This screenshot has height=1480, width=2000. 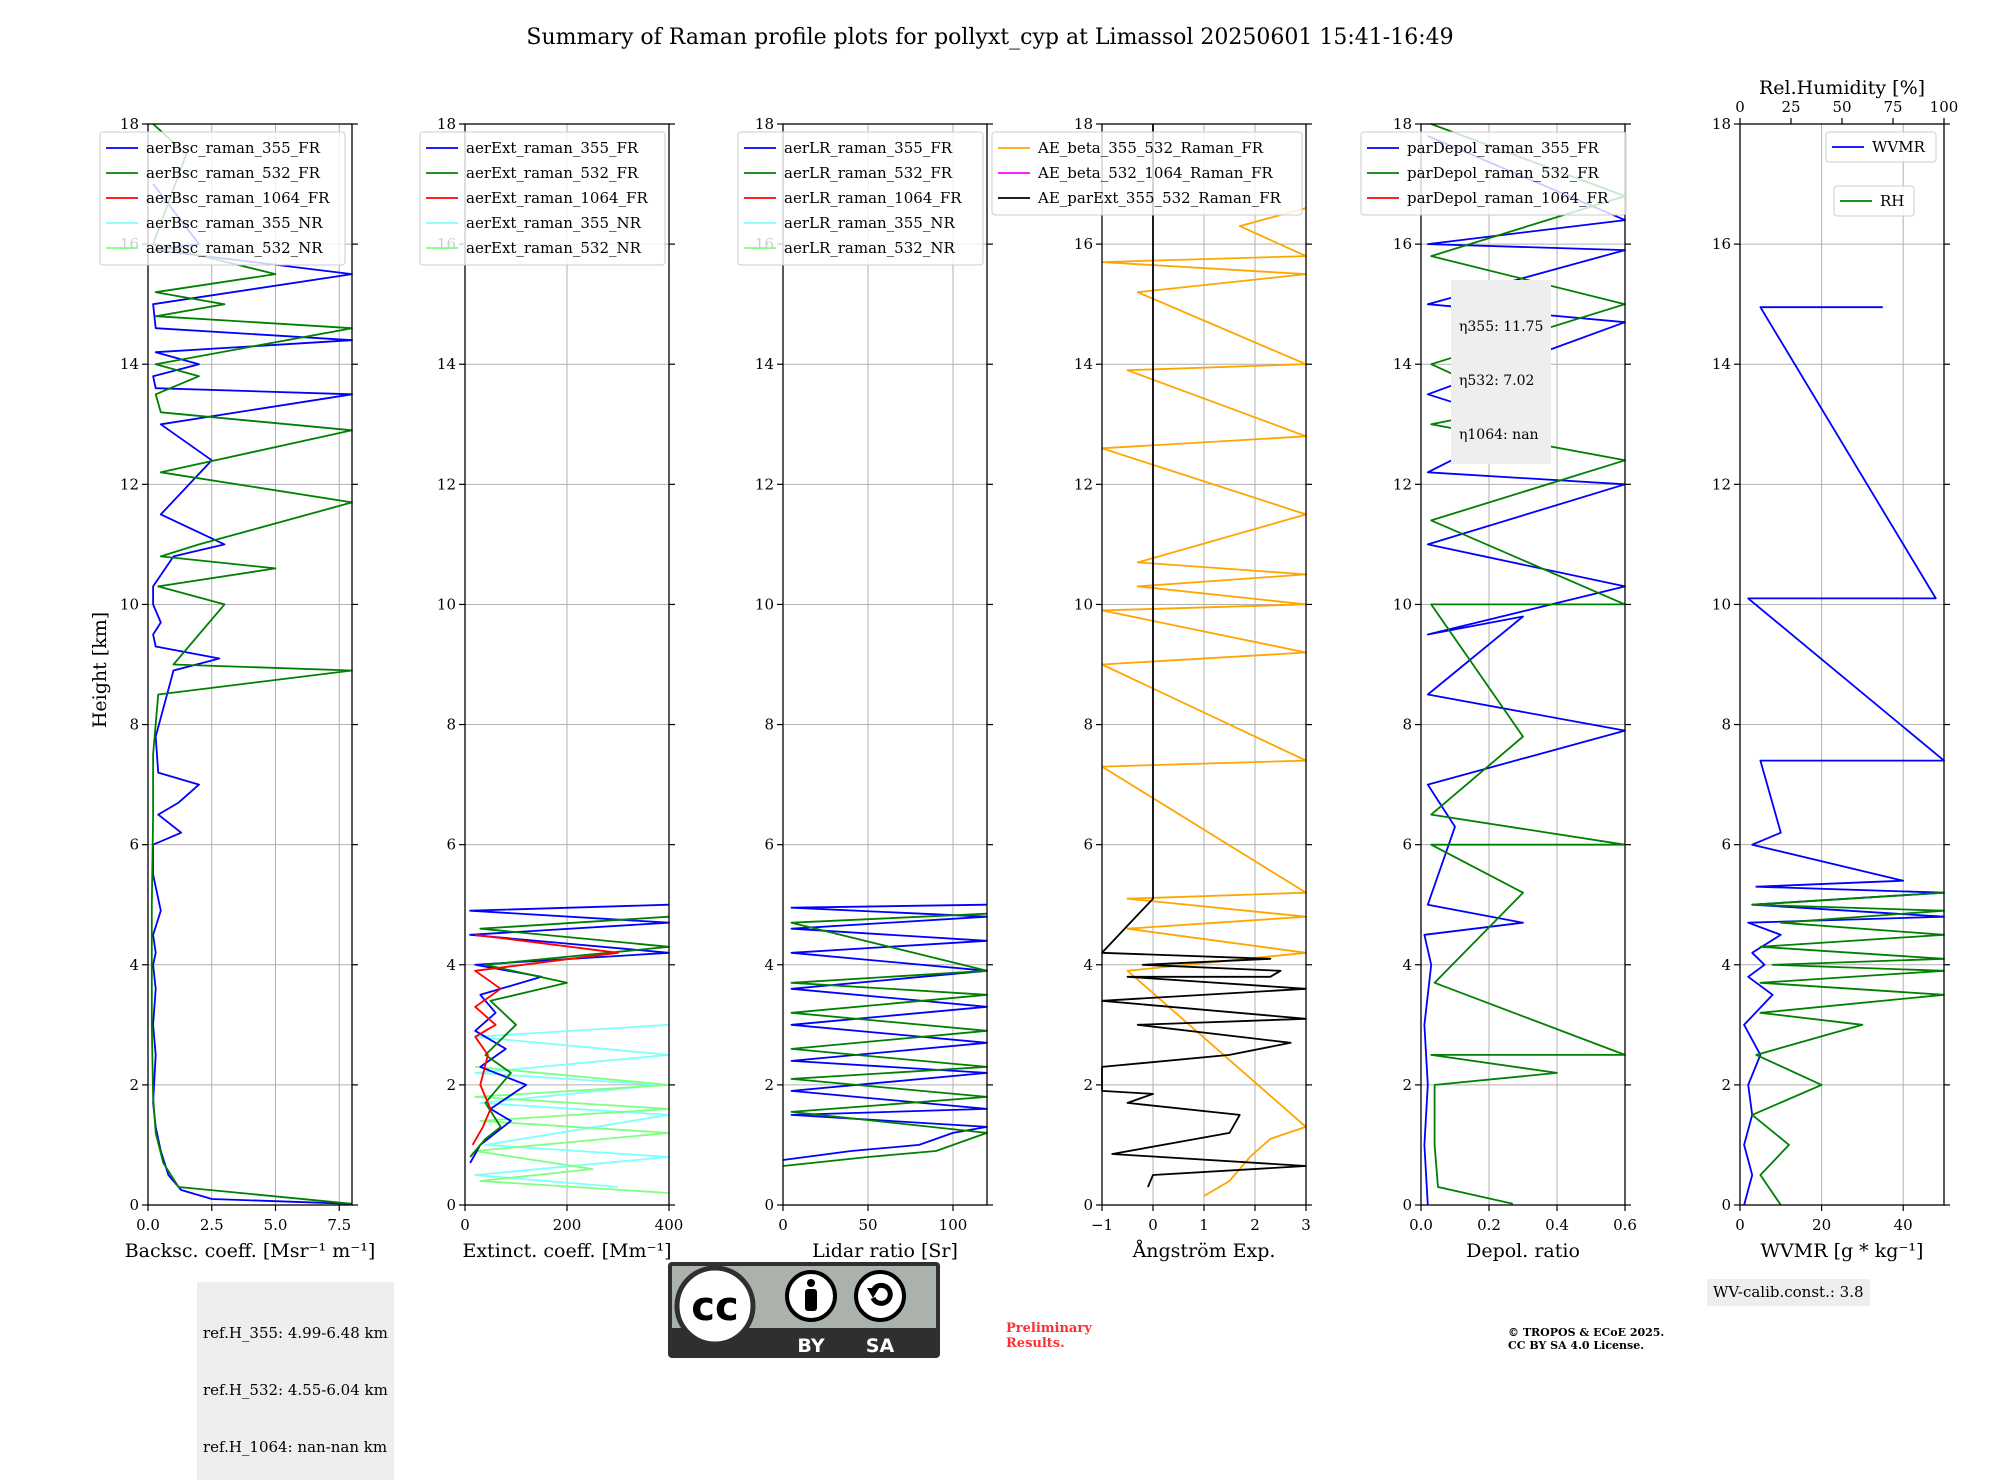 I want to click on top-x-tick-label: 100, so click(x=1944, y=107).